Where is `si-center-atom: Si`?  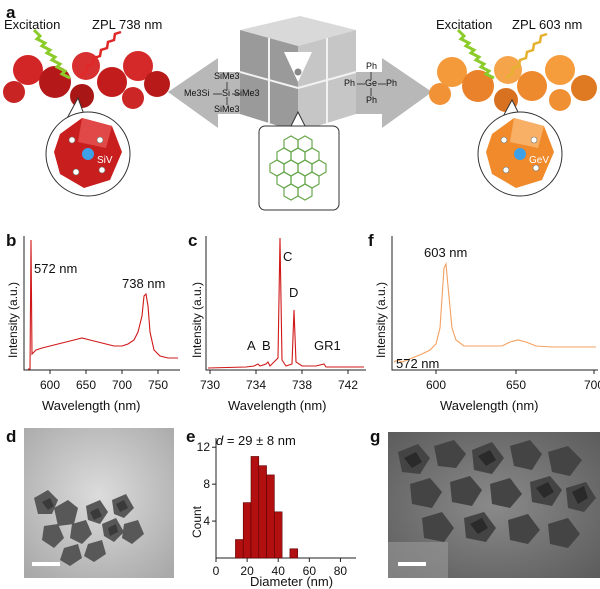 si-center-atom: Si is located at coordinates (226, 93).